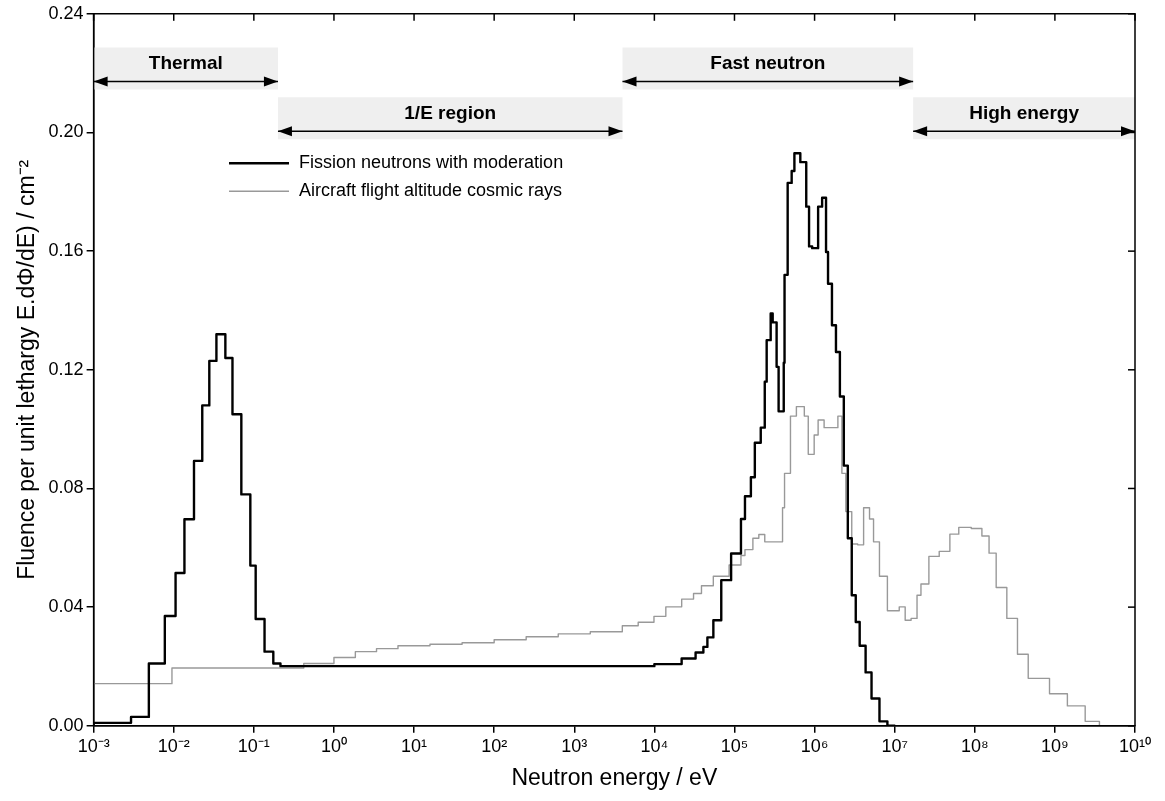 The height and width of the screenshot is (801, 1165). Describe the element at coordinates (431, 190) in the screenshot. I see `legend-label: Aircraft flight altitude cosmic rays` at that location.